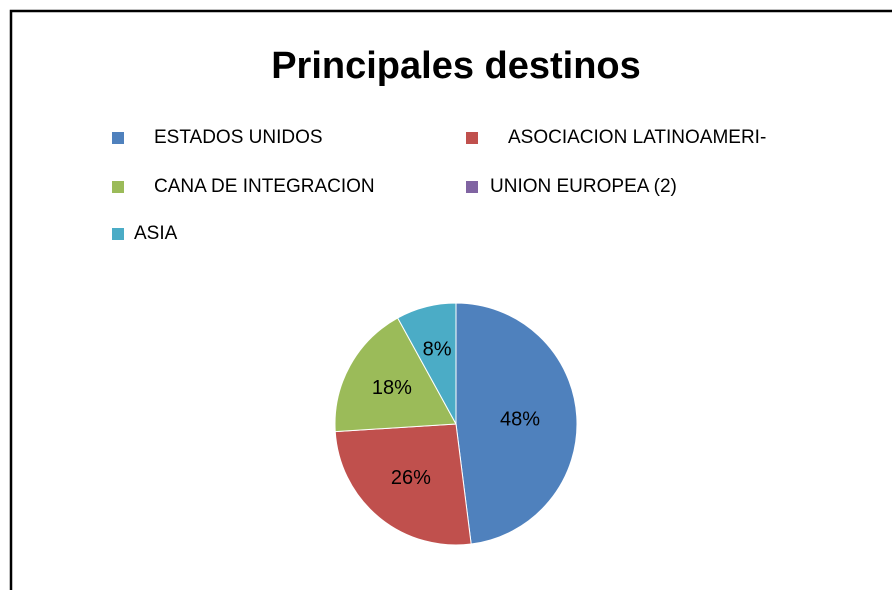  What do you see at coordinates (156, 233) in the screenshot?
I see `legend-label: ASIA` at bounding box center [156, 233].